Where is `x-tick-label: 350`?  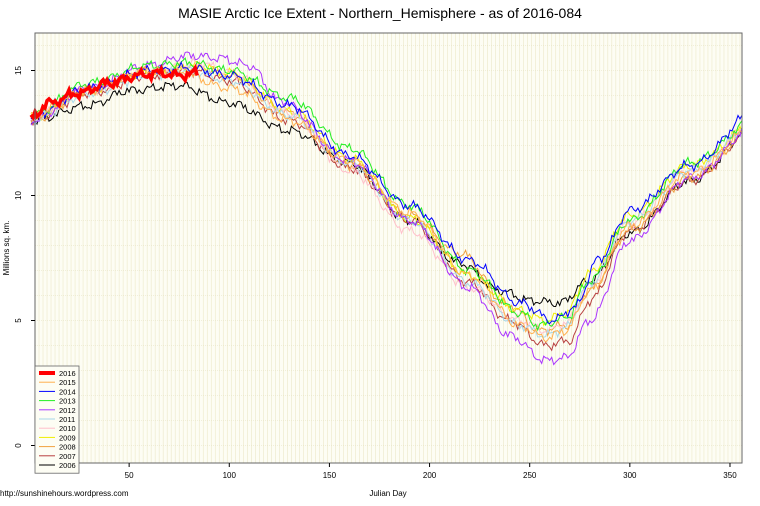
x-tick-label: 350 is located at coordinates (730, 475).